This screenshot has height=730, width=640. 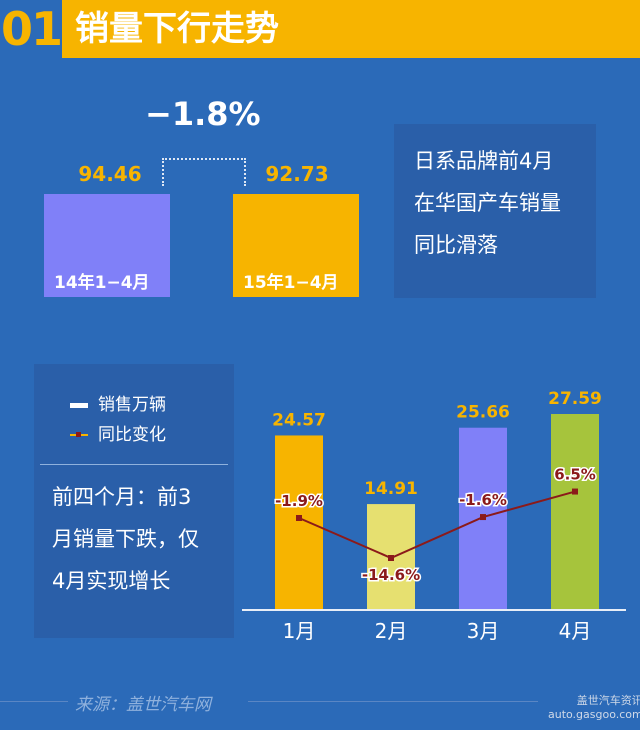 What do you see at coordinates (31, 29) in the screenshot?
I see `section-number: 01` at bounding box center [31, 29].